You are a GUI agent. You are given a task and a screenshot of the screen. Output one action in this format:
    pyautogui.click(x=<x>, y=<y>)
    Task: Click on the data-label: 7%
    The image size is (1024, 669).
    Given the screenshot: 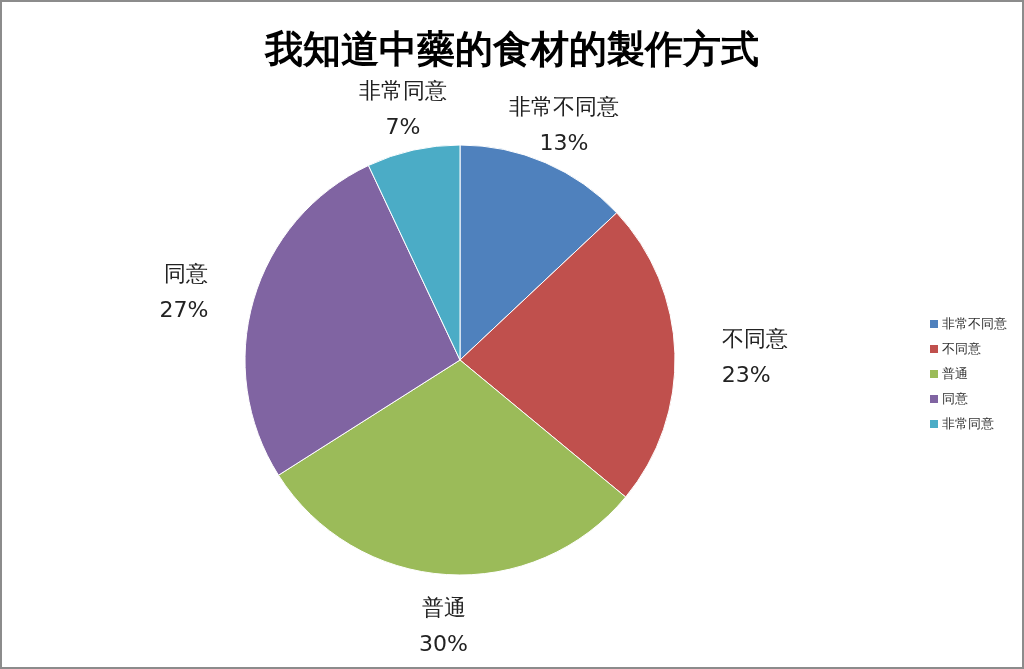 What is the action you would take?
    pyautogui.click(x=403, y=127)
    